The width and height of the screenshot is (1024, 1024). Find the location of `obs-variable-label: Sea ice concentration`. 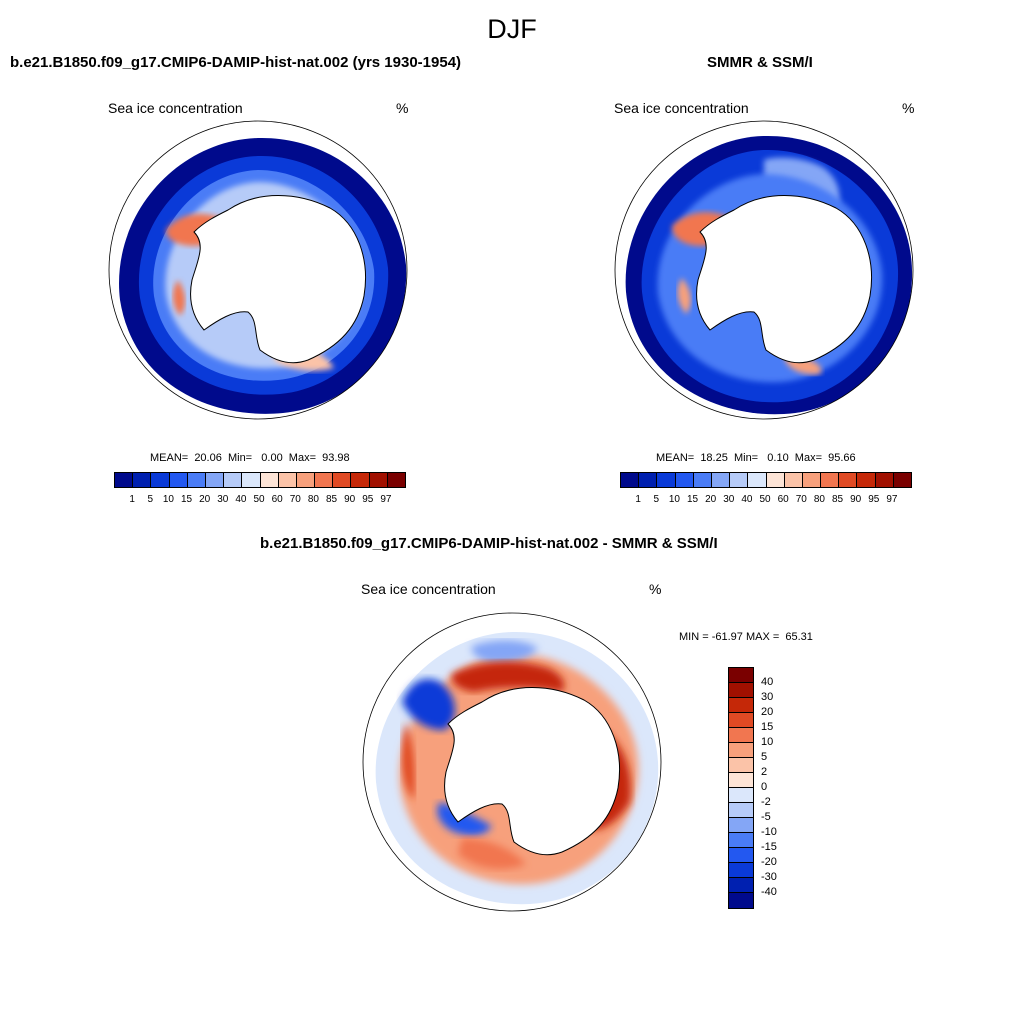

obs-variable-label: Sea ice concentration is located at coordinates (681, 108).